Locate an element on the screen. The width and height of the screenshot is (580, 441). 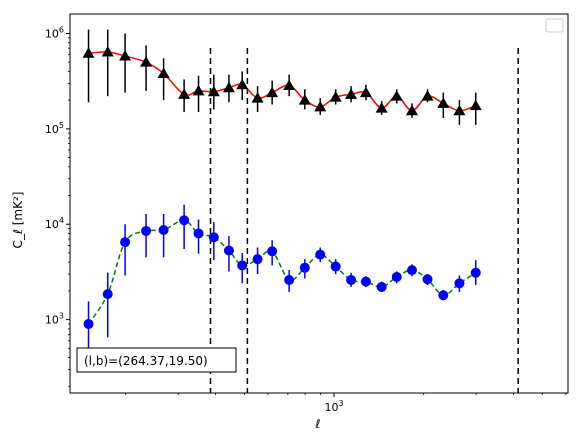
y-axis-label: C_ℓ [mK²] is located at coordinates (18, 220).